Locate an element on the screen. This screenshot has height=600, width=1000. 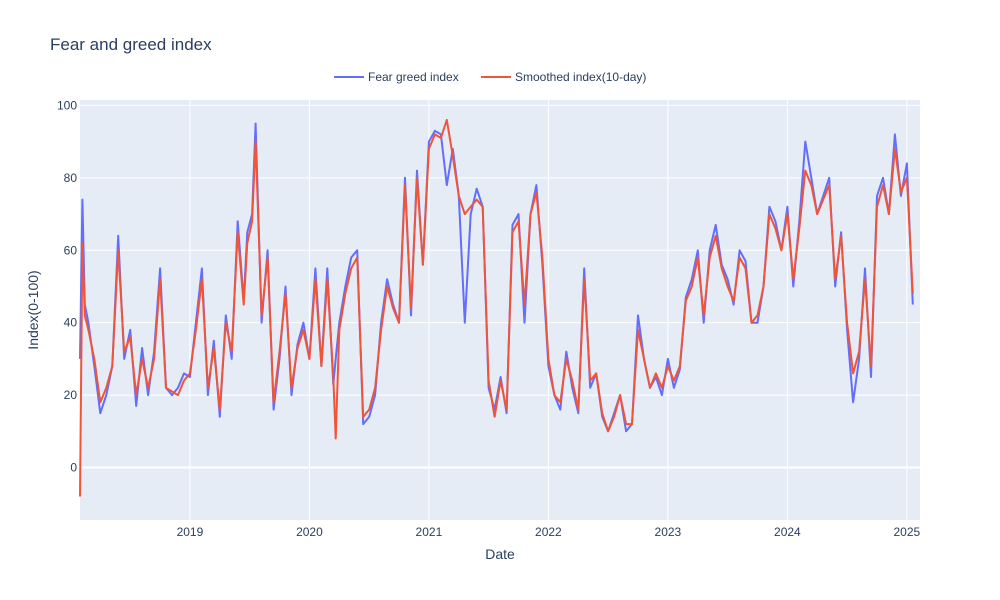
y-tick-label: 60 is located at coordinates (71, 250).